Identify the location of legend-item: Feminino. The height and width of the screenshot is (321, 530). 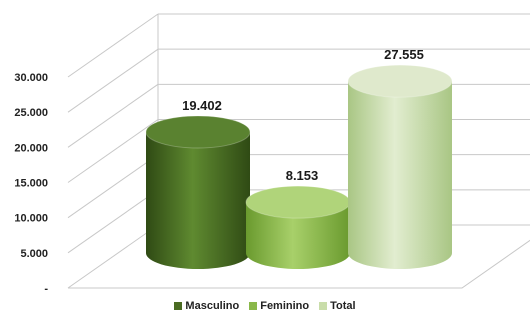
(279, 306).